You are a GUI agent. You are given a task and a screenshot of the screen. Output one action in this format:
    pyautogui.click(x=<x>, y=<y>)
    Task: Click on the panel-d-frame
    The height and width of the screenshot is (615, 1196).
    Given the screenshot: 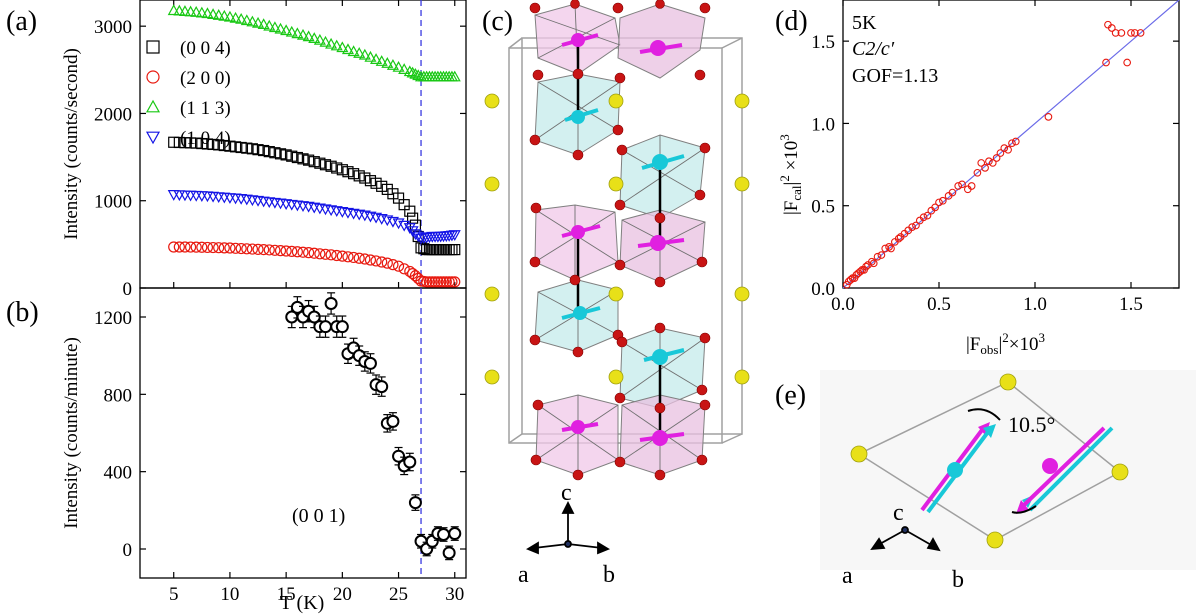 What is the action you would take?
    pyautogui.click(x=1011, y=144)
    